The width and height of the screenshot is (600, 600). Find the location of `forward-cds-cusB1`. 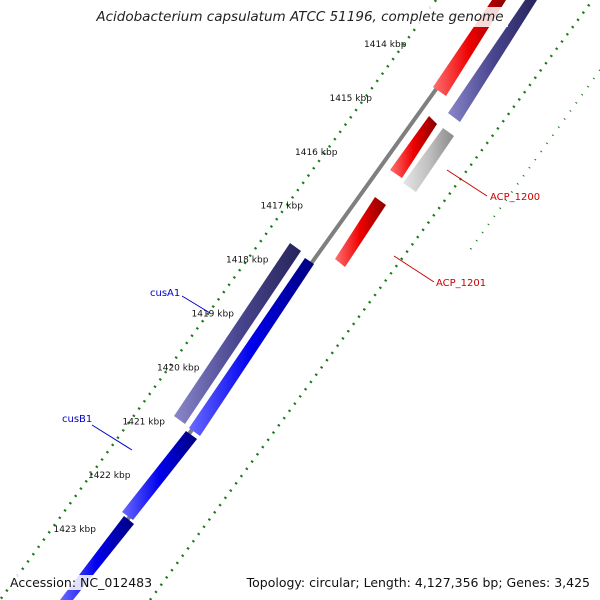

forward-cds-cusB1 is located at coordinates (159, 475).